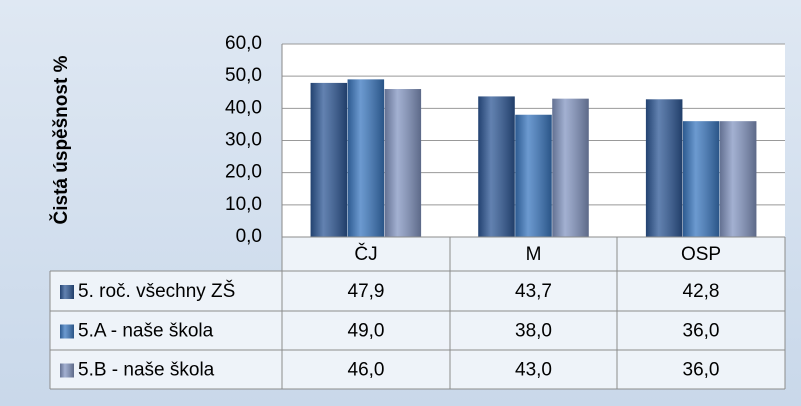 The height and width of the screenshot is (406, 801). What do you see at coordinates (533, 331) in the screenshot?
I see `table-value: 38,0` at bounding box center [533, 331].